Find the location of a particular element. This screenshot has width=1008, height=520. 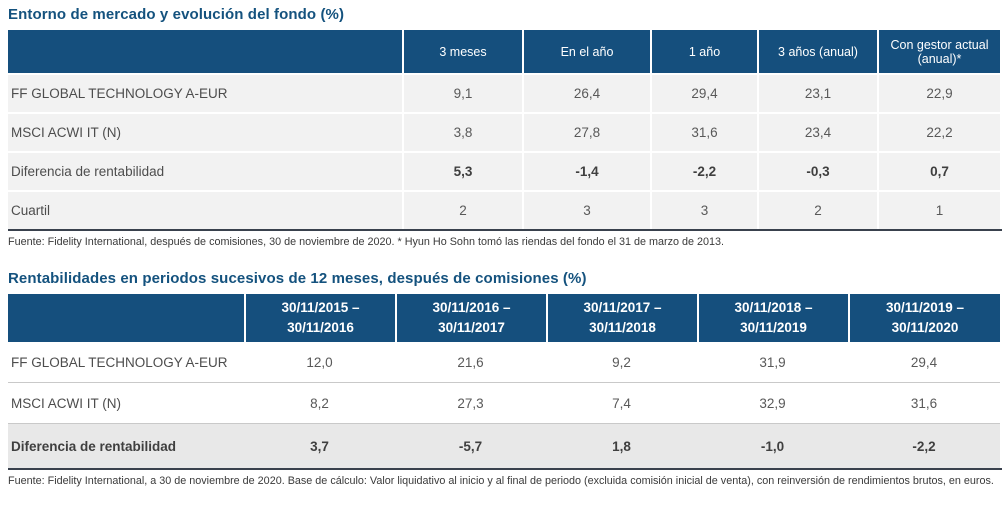

value-cell: 9,1 is located at coordinates (462, 92).